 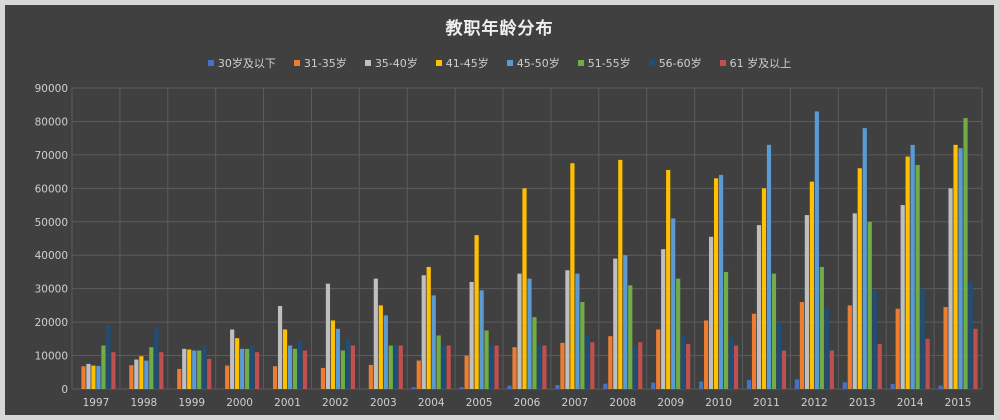 I want to click on legend-item: 41-45岁, so click(x=462, y=63).